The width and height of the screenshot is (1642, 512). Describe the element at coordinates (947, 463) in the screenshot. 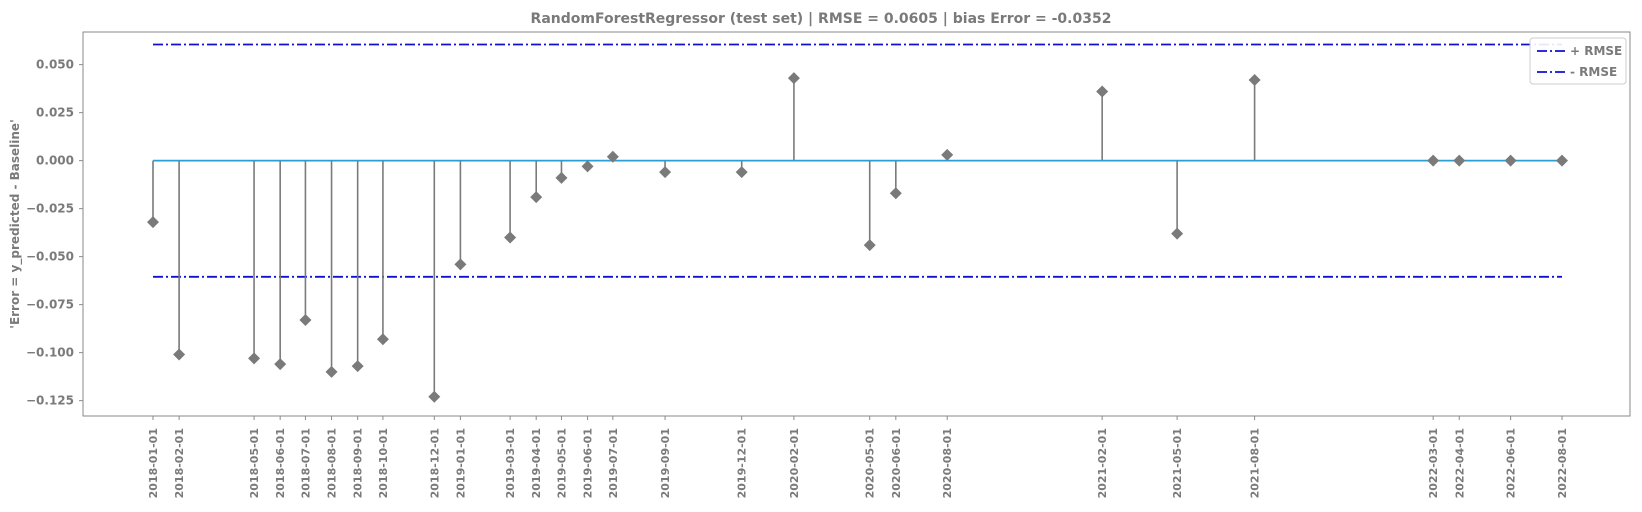

I see `x-tick-label: 2020-08-01` at that location.